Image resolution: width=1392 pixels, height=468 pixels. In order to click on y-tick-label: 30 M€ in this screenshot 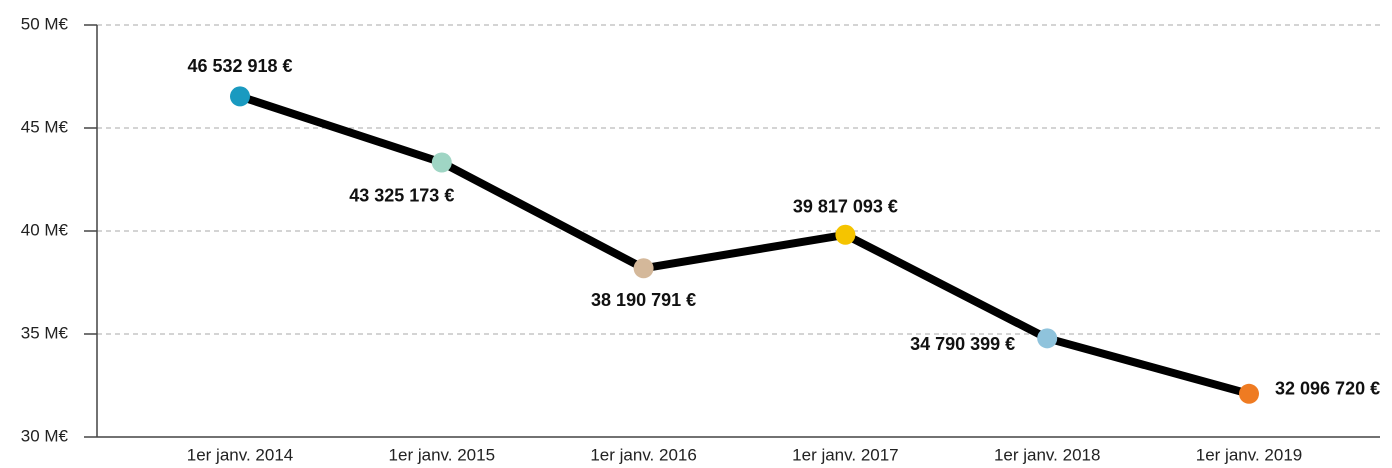, I will do `click(45, 435)`.